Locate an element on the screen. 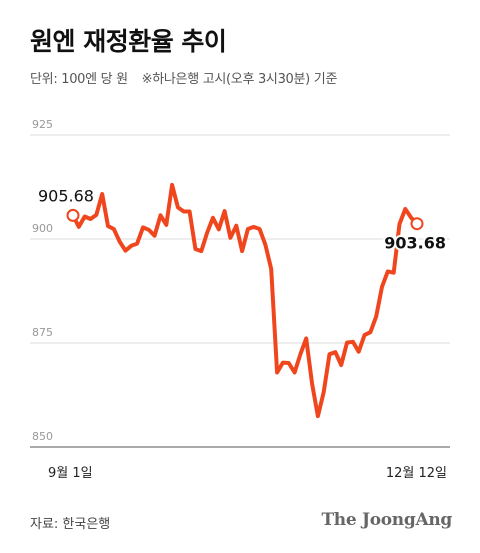 Image resolution: width=480 pixels, height=553 pixels. chart-subtitle: 단위: 100엔 당 원 ※하나은행 고시(오후 3시30분) 기준 is located at coordinates (188, 77).